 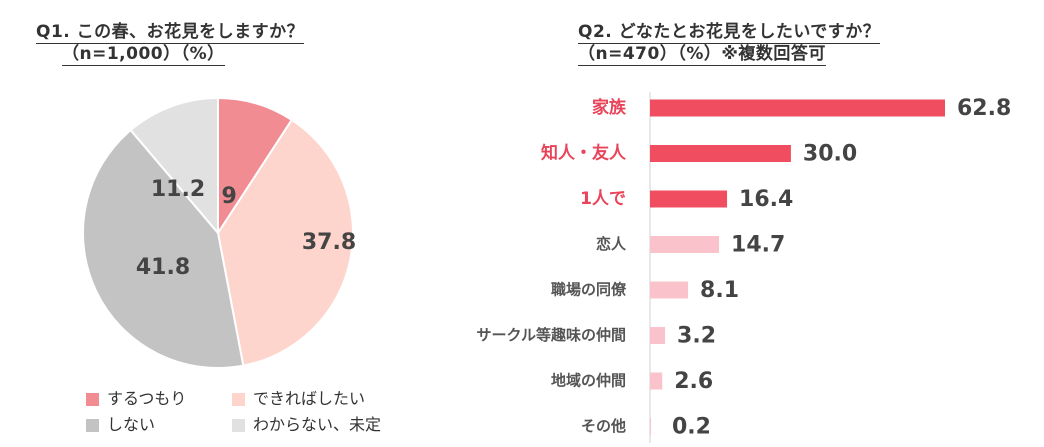 I want to click on pie-slice-value-label: 11.2, so click(x=178, y=189).